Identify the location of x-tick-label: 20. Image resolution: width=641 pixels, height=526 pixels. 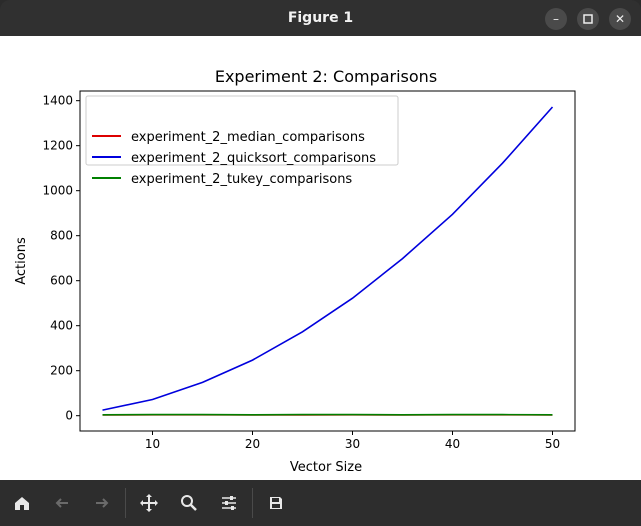
(252, 444).